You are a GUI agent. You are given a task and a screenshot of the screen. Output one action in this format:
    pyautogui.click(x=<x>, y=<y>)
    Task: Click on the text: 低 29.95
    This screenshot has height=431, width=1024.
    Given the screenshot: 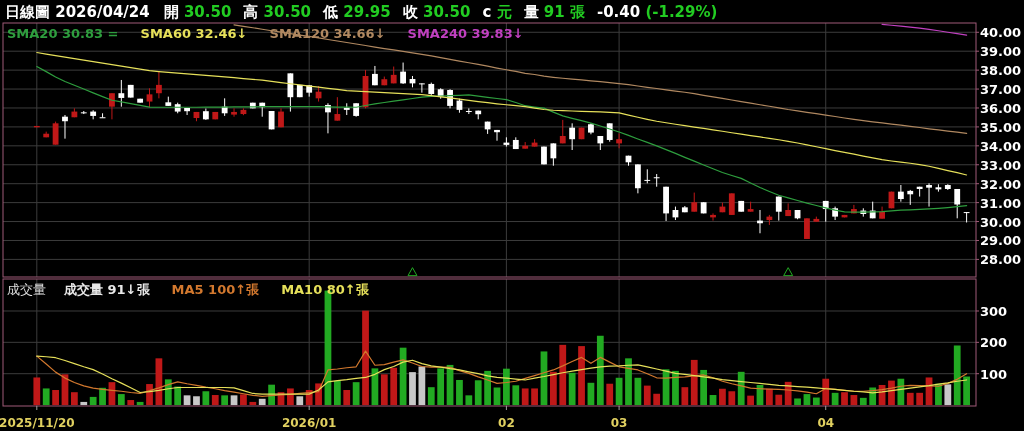 What is the action you would take?
    pyautogui.click(x=356, y=12)
    